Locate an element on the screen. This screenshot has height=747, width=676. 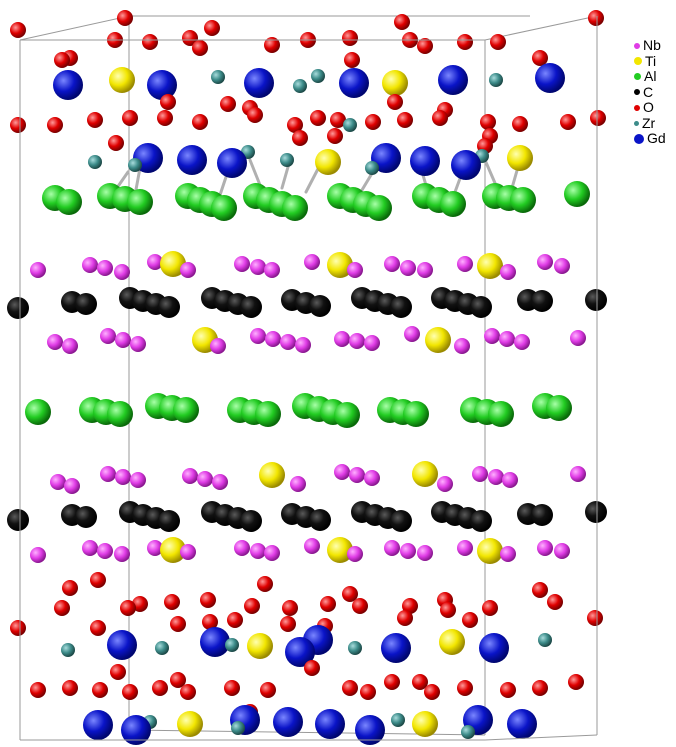
legend-label: Al is located at coordinates (650, 76).